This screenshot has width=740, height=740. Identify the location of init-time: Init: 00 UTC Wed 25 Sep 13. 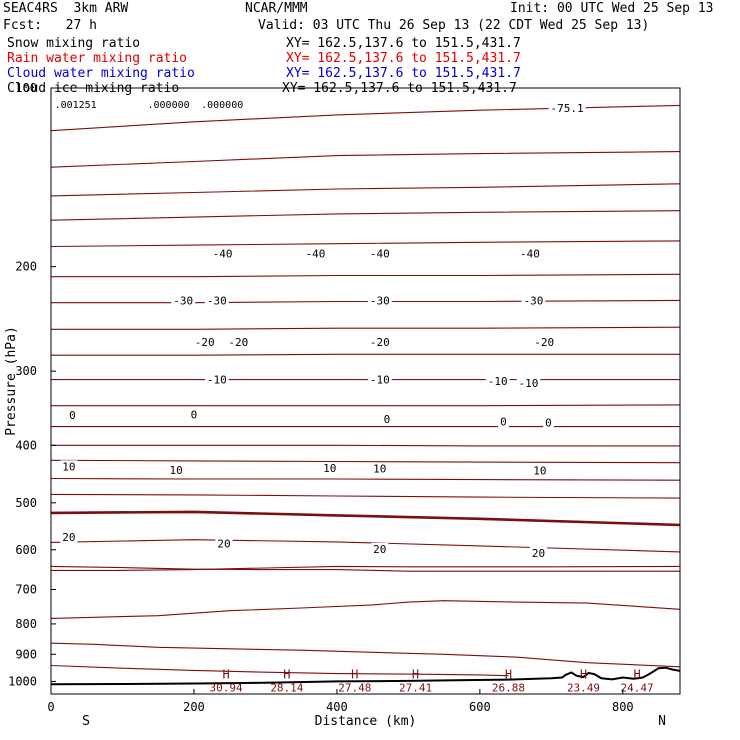
(612, 8).